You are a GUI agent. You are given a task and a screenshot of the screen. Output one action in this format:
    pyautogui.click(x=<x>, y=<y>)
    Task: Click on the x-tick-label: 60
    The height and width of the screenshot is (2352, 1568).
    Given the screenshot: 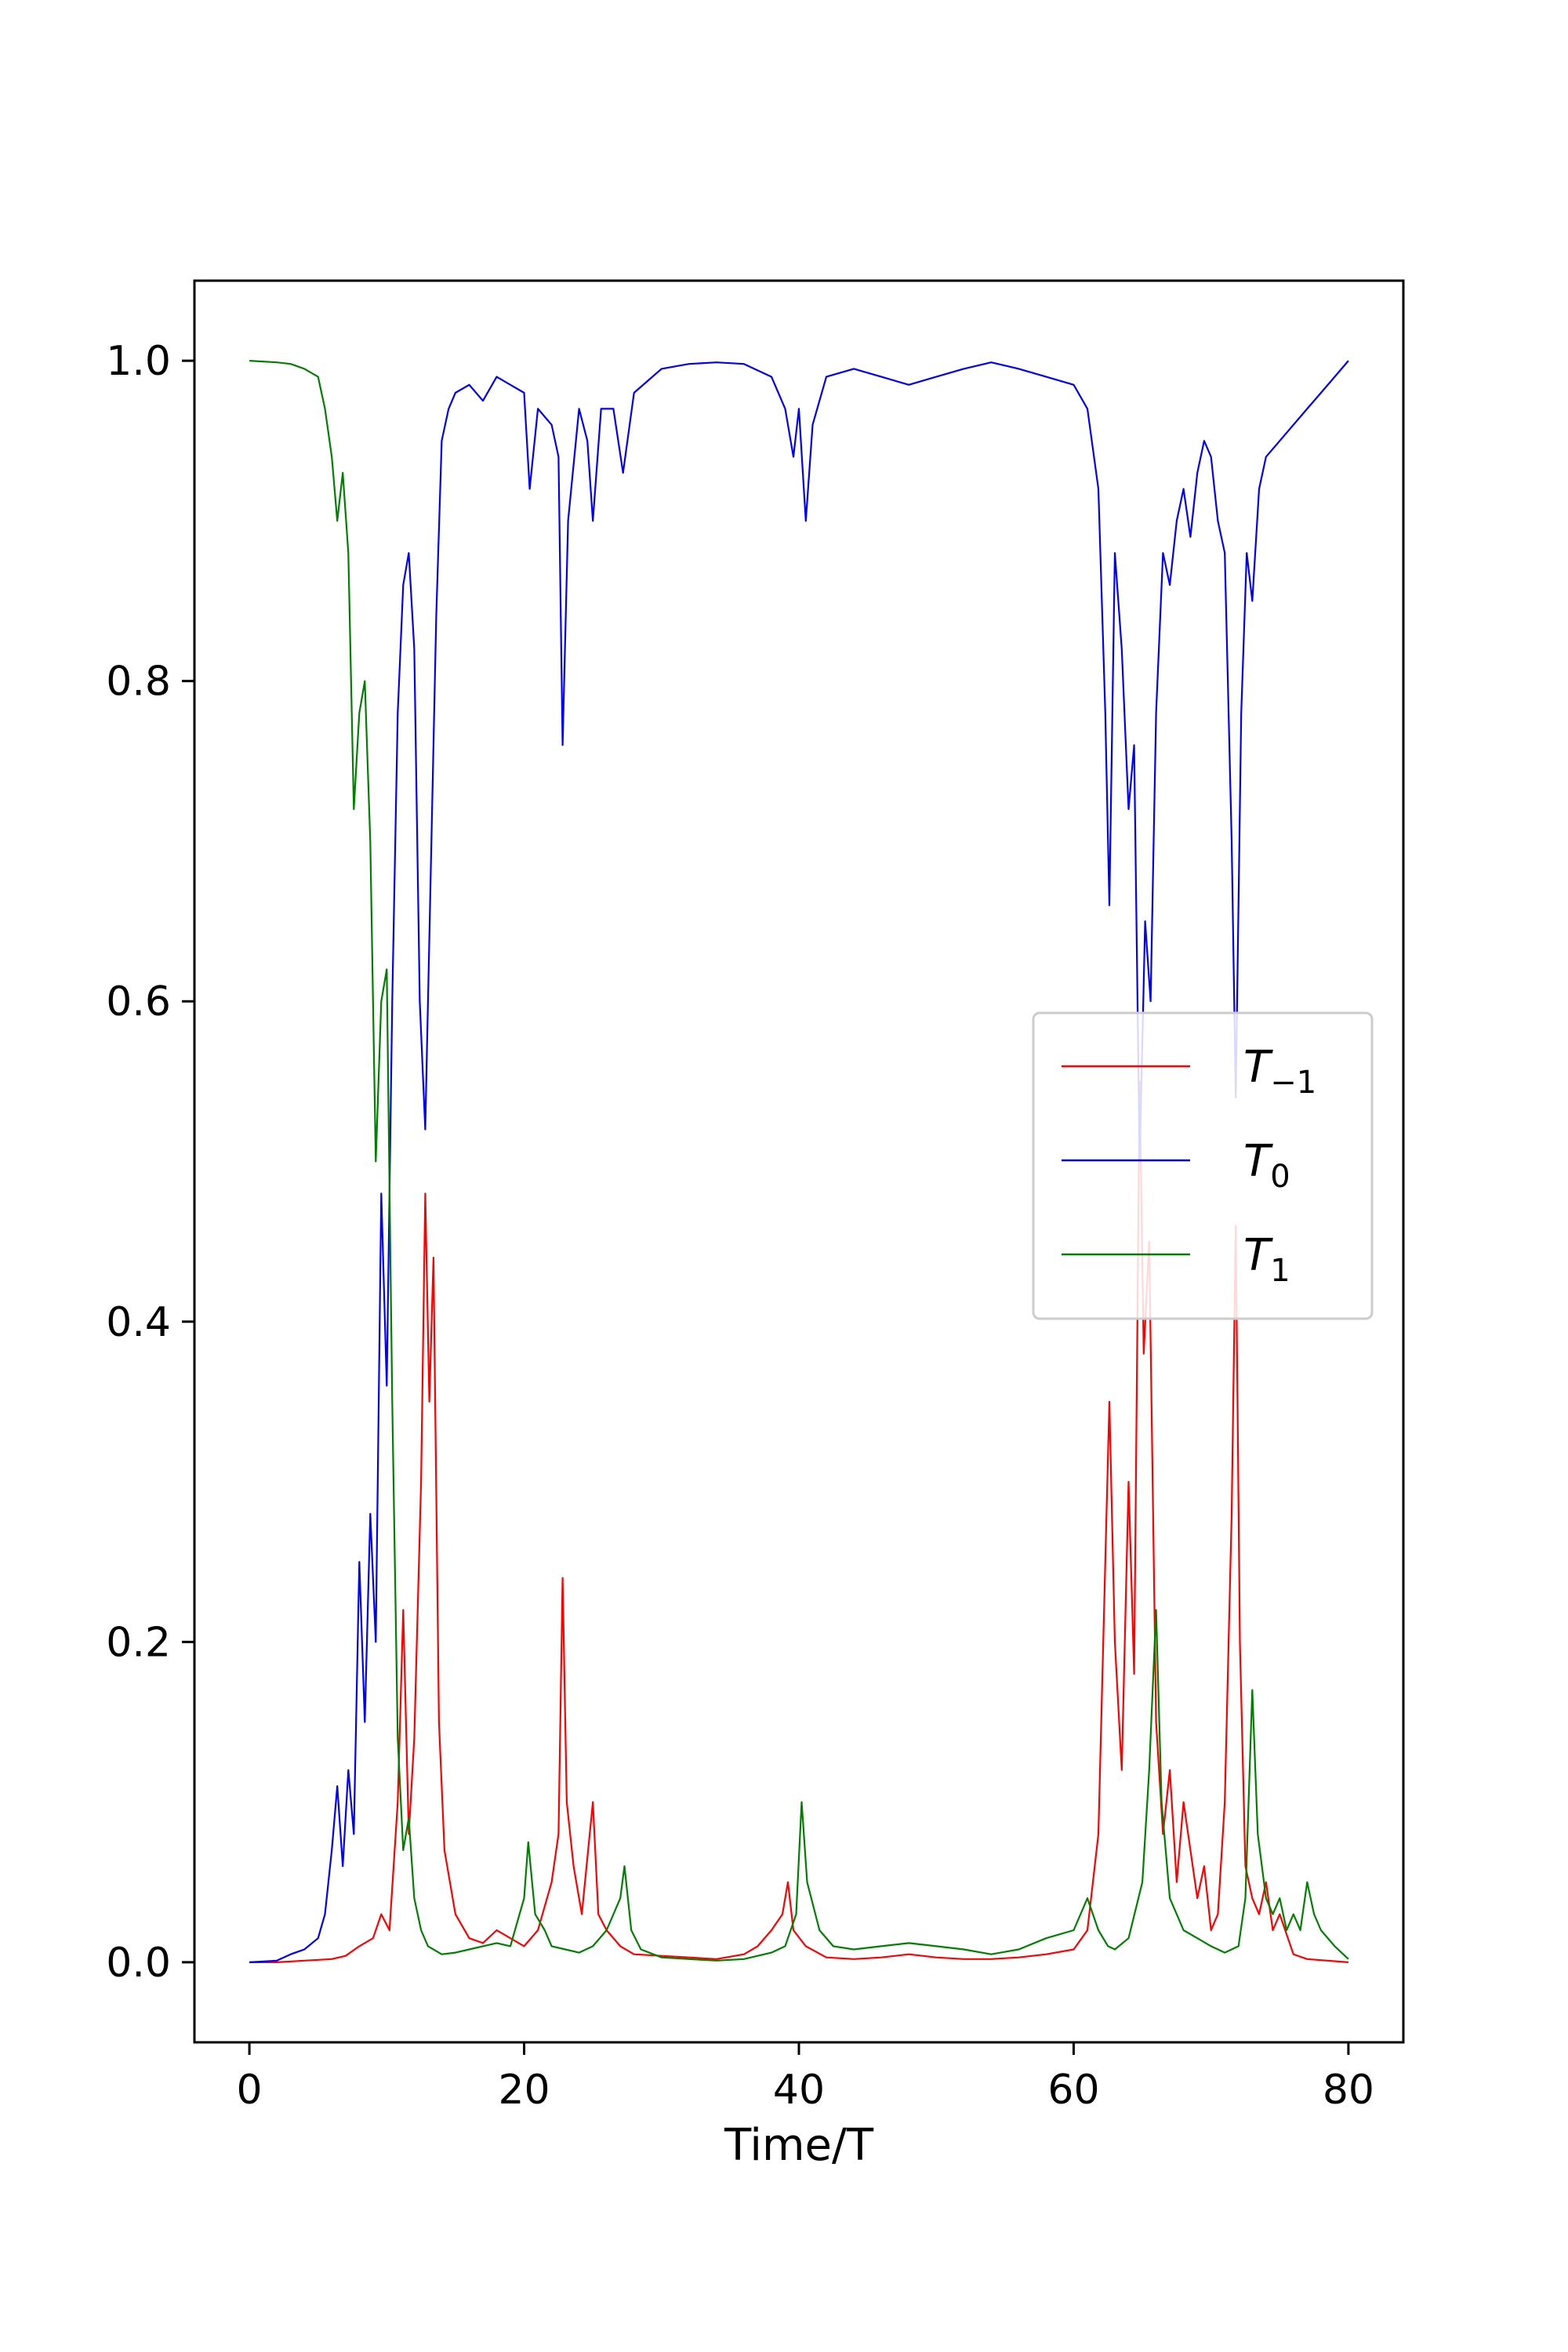 What is the action you would take?
    pyautogui.click(x=1073, y=2090)
    